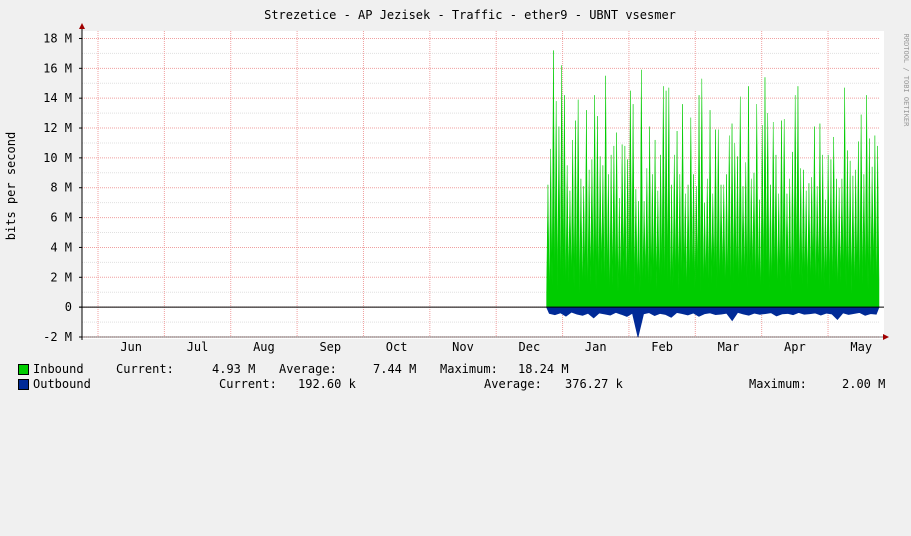 Image resolution: width=911 pixels, height=536 pixels. I want to click on x-tick-label: Jan, so click(596, 347).